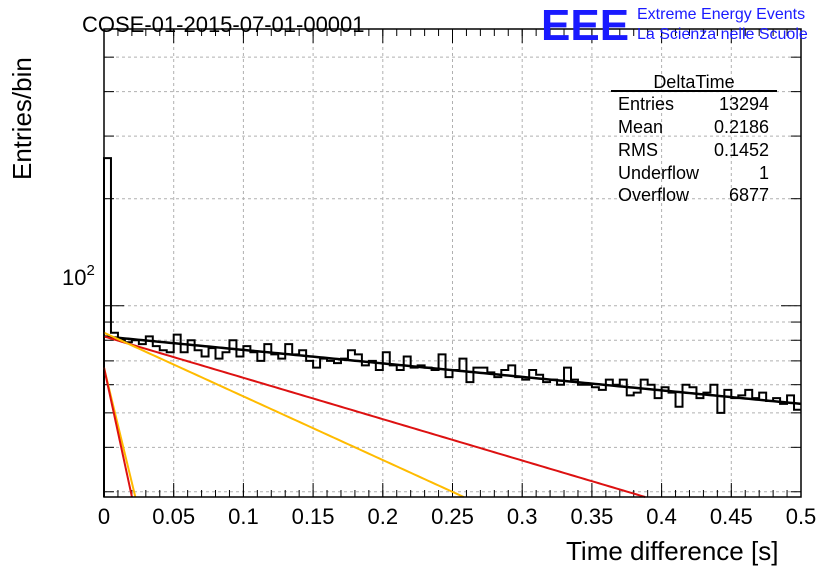 This screenshot has width=836, height=572. What do you see at coordinates (693, 104) in the screenshot?
I see `stats-row: Entries 13294` at bounding box center [693, 104].